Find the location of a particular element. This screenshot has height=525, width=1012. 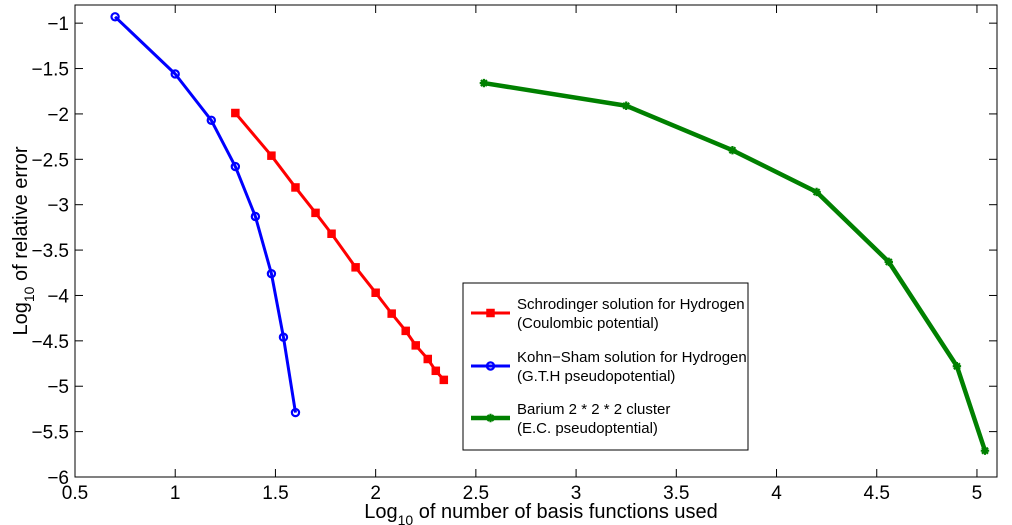

x-axis-label-subscript: 10 is located at coordinates (406, 518).